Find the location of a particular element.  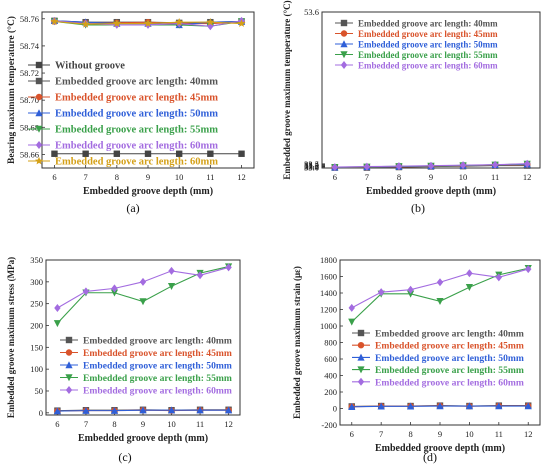

y-tick-label: 100 is located at coordinates (36, 369).